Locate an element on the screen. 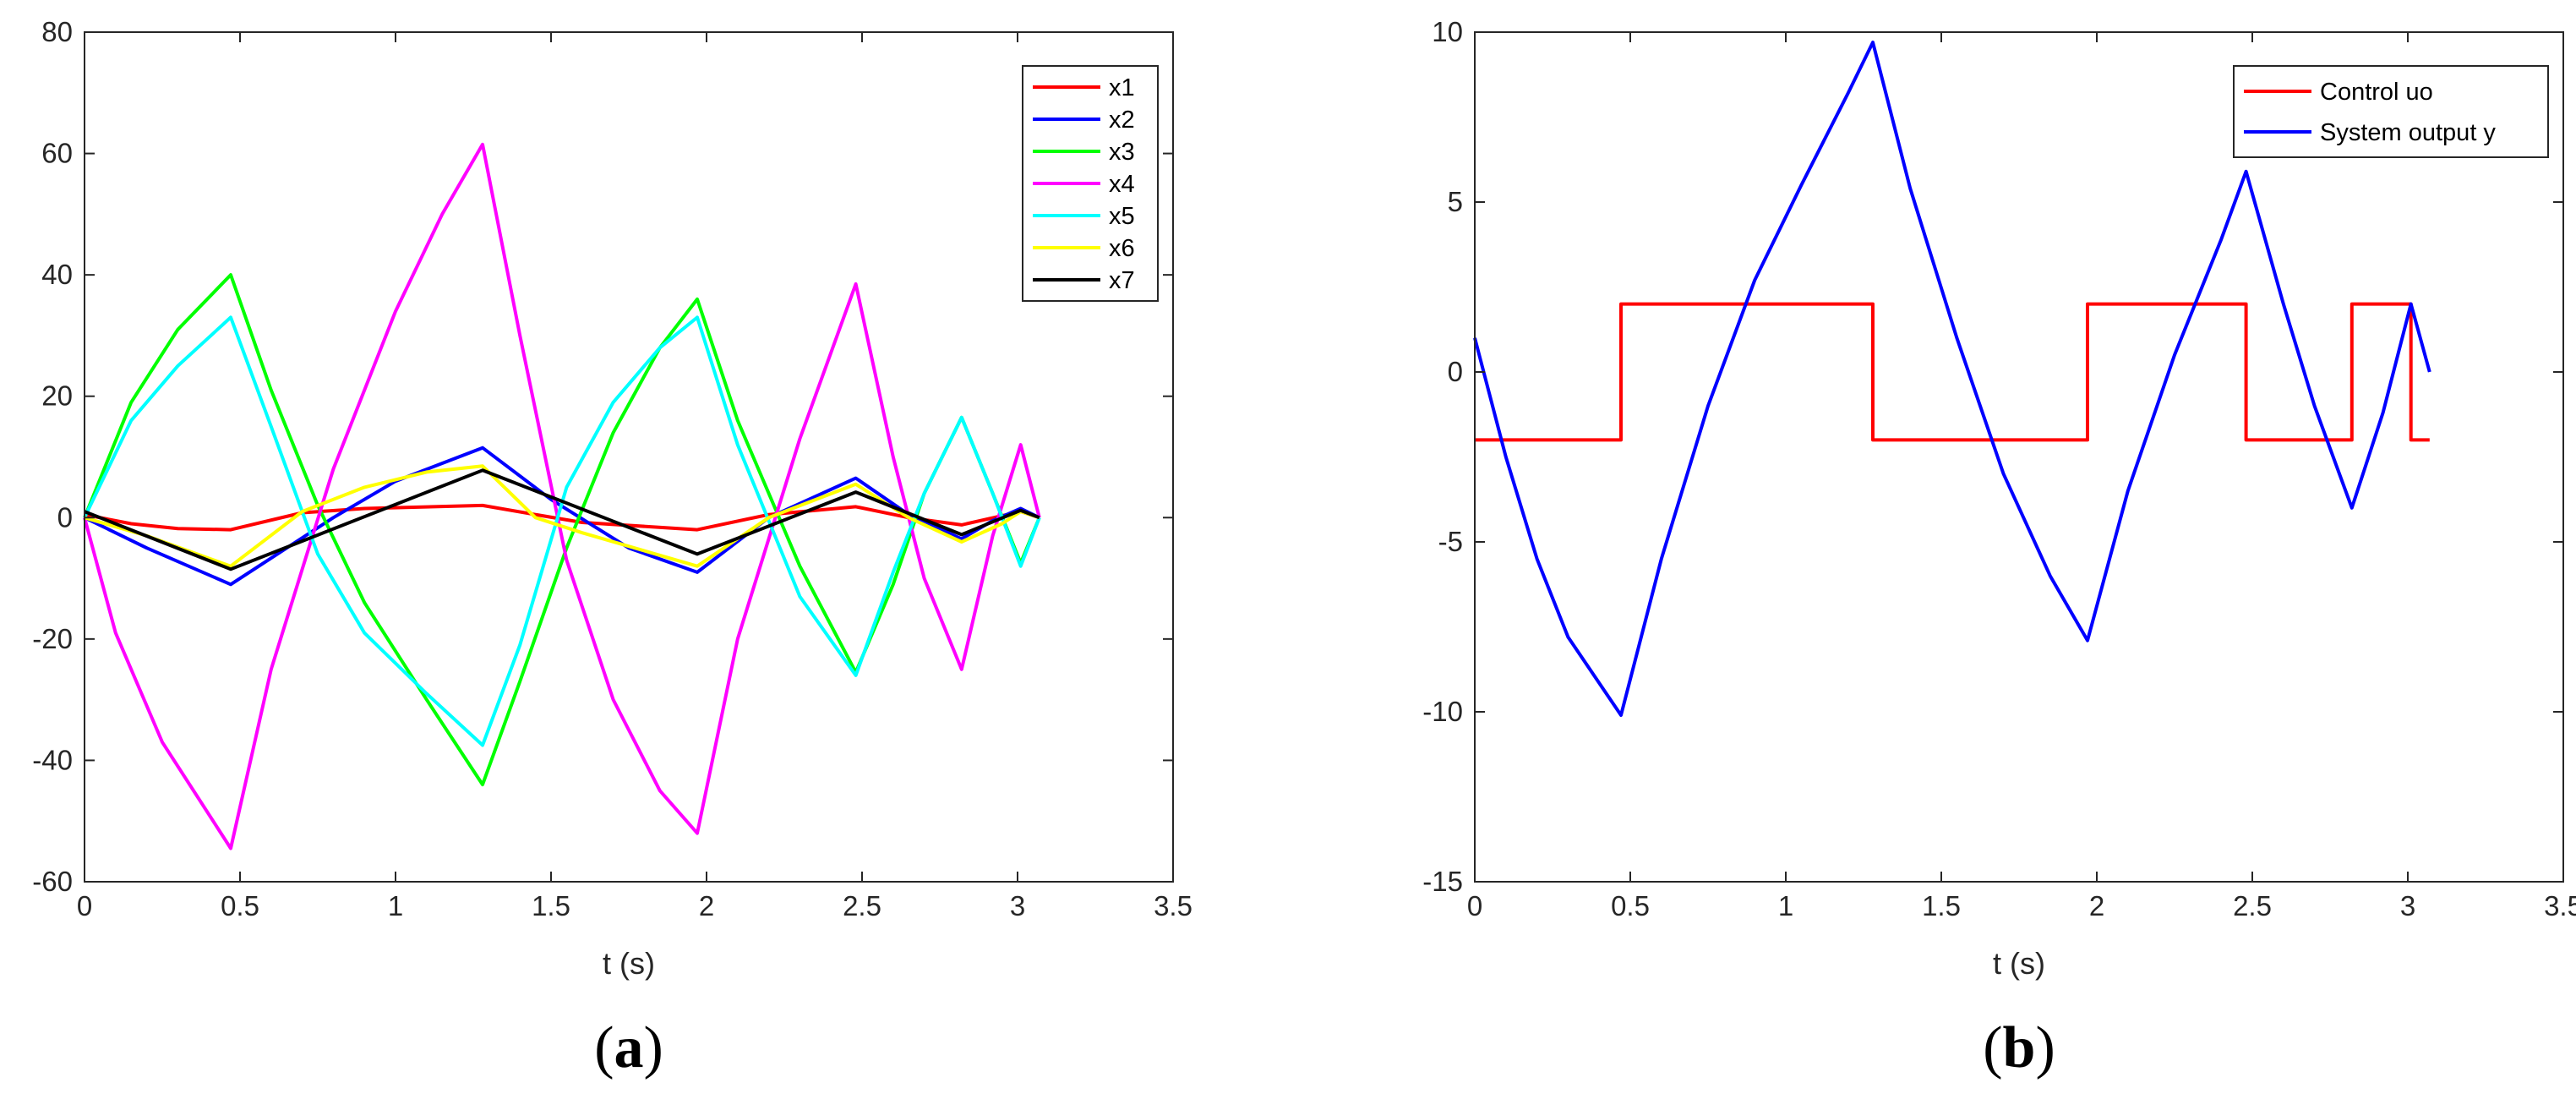 The width and height of the screenshot is (2576, 1099). legend-label: x5 is located at coordinates (1122, 217).